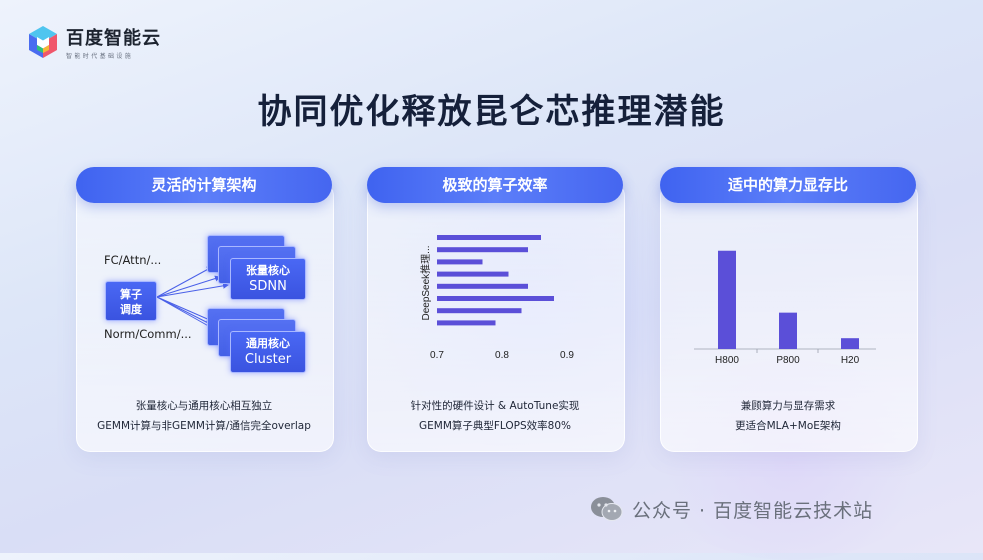 The image size is (983, 560). I want to click on page-title: 协同优化释放昆仑芯推理潜能, so click(491, 112).